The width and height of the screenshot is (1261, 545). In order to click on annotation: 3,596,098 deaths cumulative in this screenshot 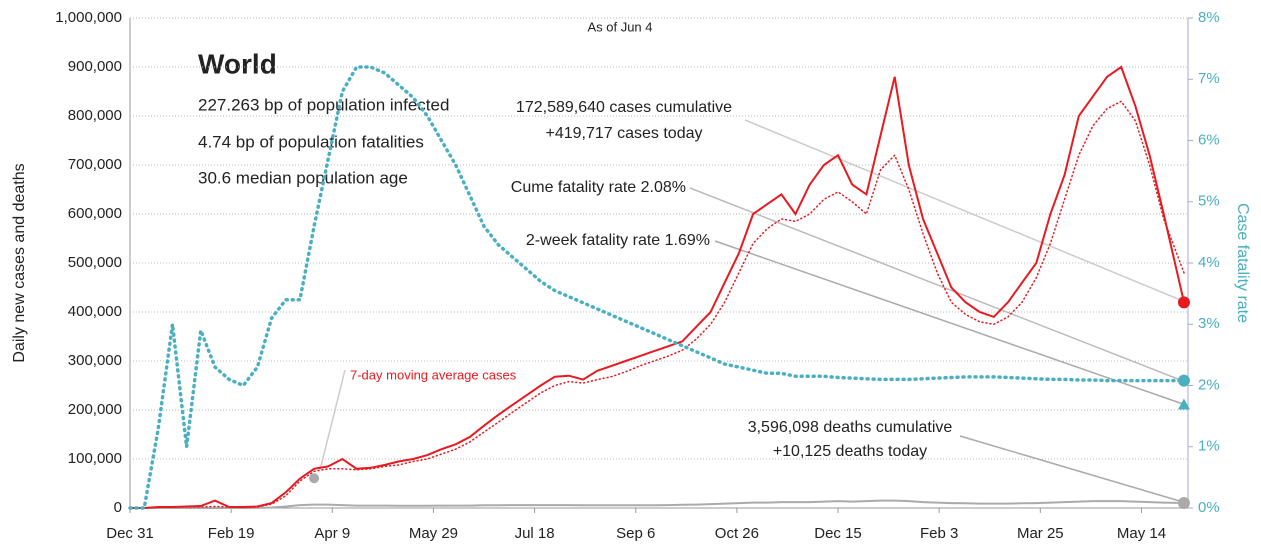, I will do `click(850, 427)`.